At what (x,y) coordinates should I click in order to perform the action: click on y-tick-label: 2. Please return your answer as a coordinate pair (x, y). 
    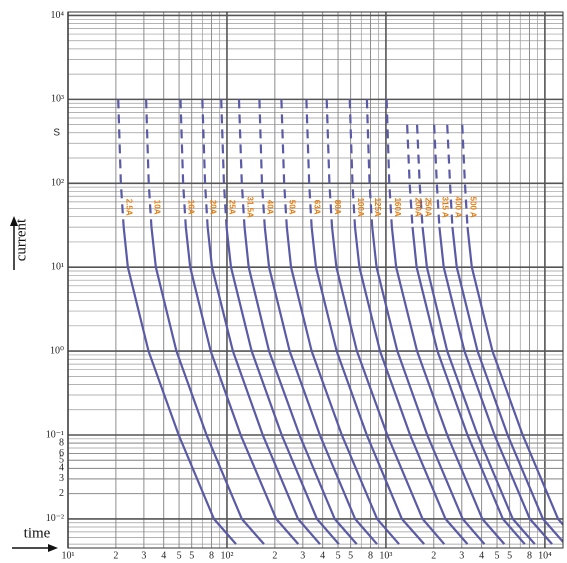
    Looking at the image, I should click on (61, 493).